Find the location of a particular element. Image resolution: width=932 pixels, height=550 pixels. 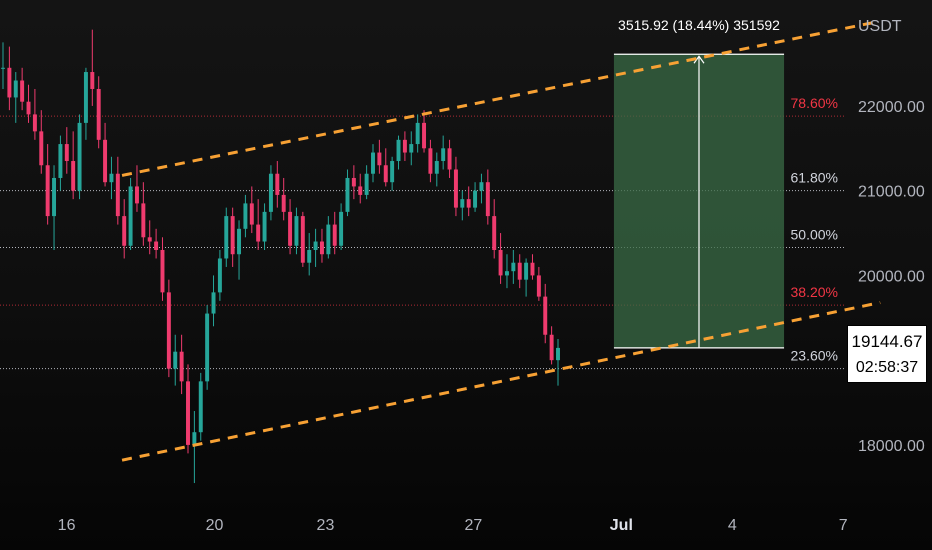

fib-label-0: 78.60% is located at coordinates (814, 103).